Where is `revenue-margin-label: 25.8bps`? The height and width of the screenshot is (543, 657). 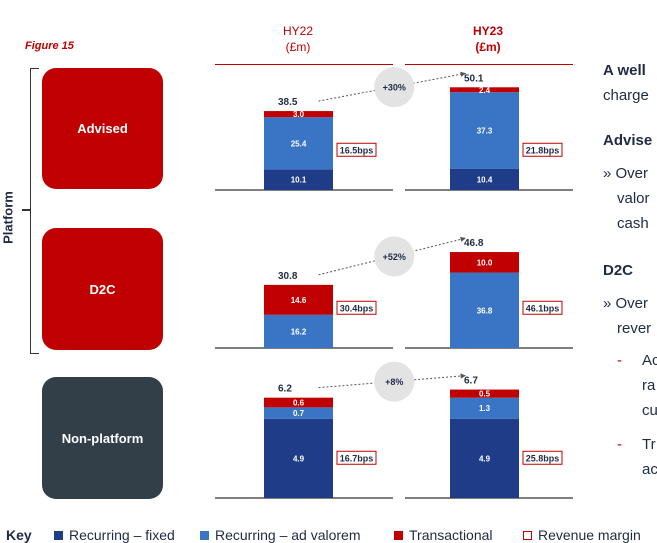 revenue-margin-label: 25.8bps is located at coordinates (543, 458).